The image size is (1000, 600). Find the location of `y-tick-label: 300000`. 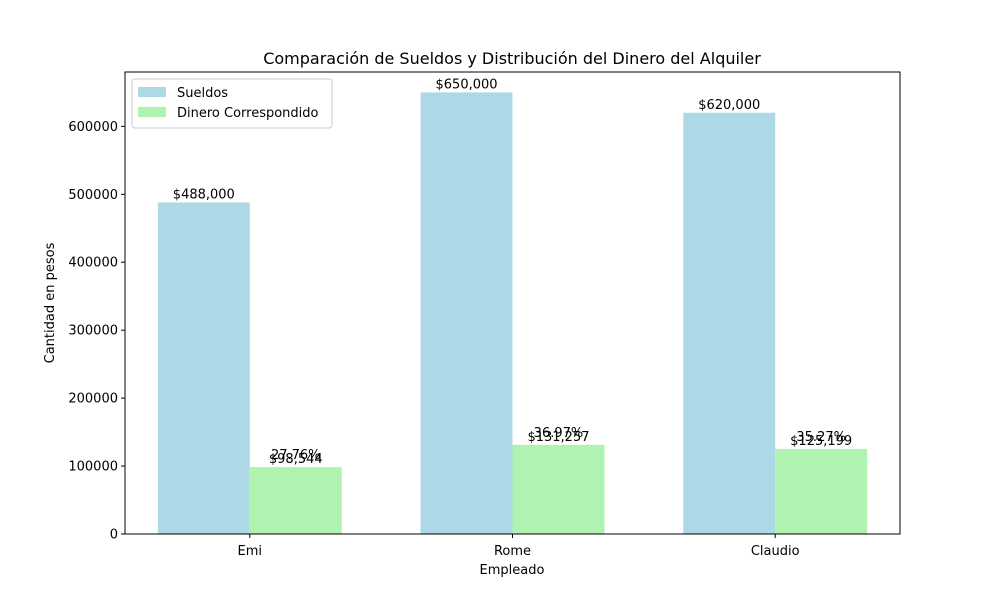

y-tick-label: 300000 is located at coordinates (93, 331).